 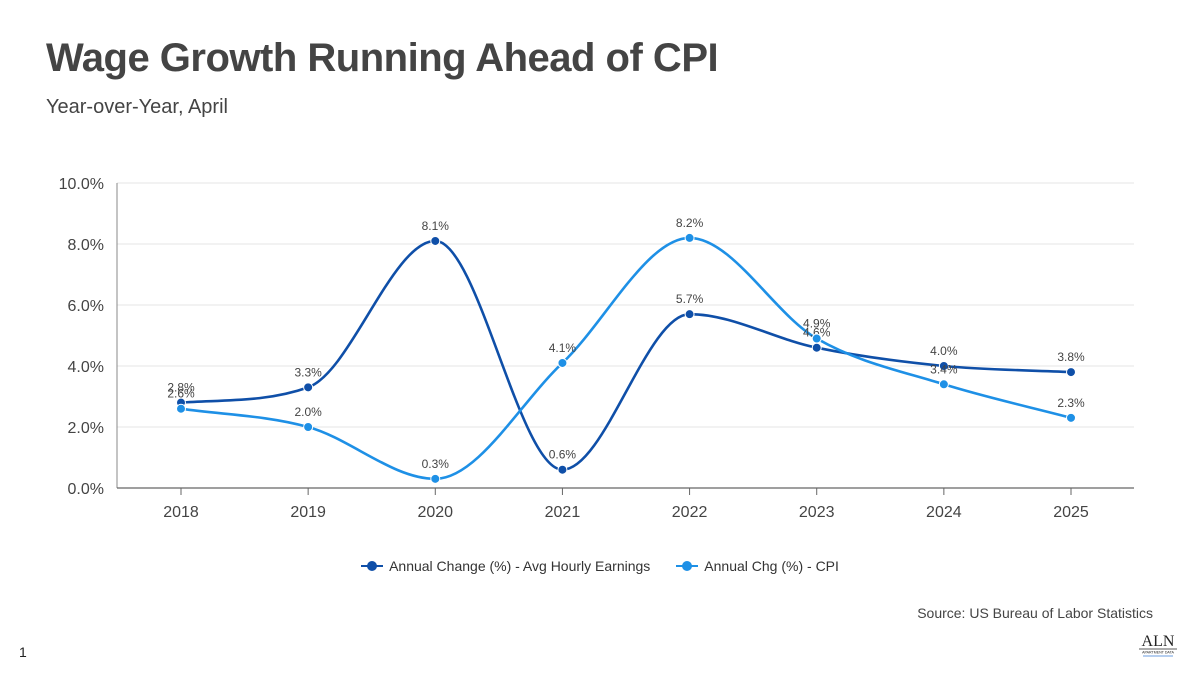 I want to click on legend-marker-earnings, so click(x=372, y=566).